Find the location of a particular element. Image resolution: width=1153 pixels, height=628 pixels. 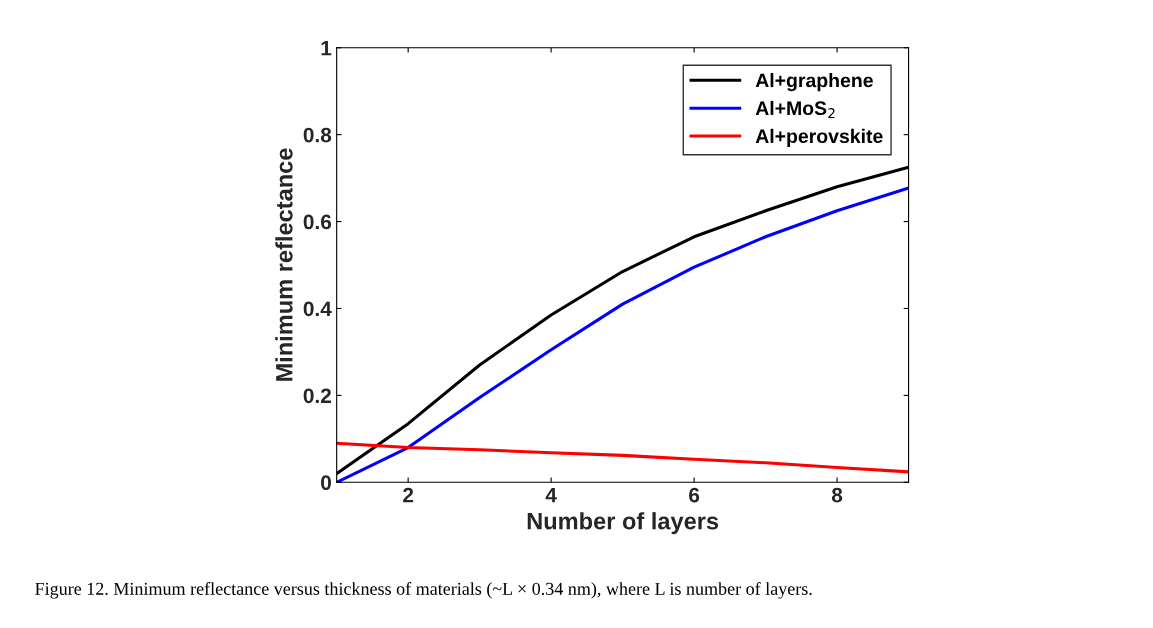

x-tick-label: 8 is located at coordinates (837, 495).